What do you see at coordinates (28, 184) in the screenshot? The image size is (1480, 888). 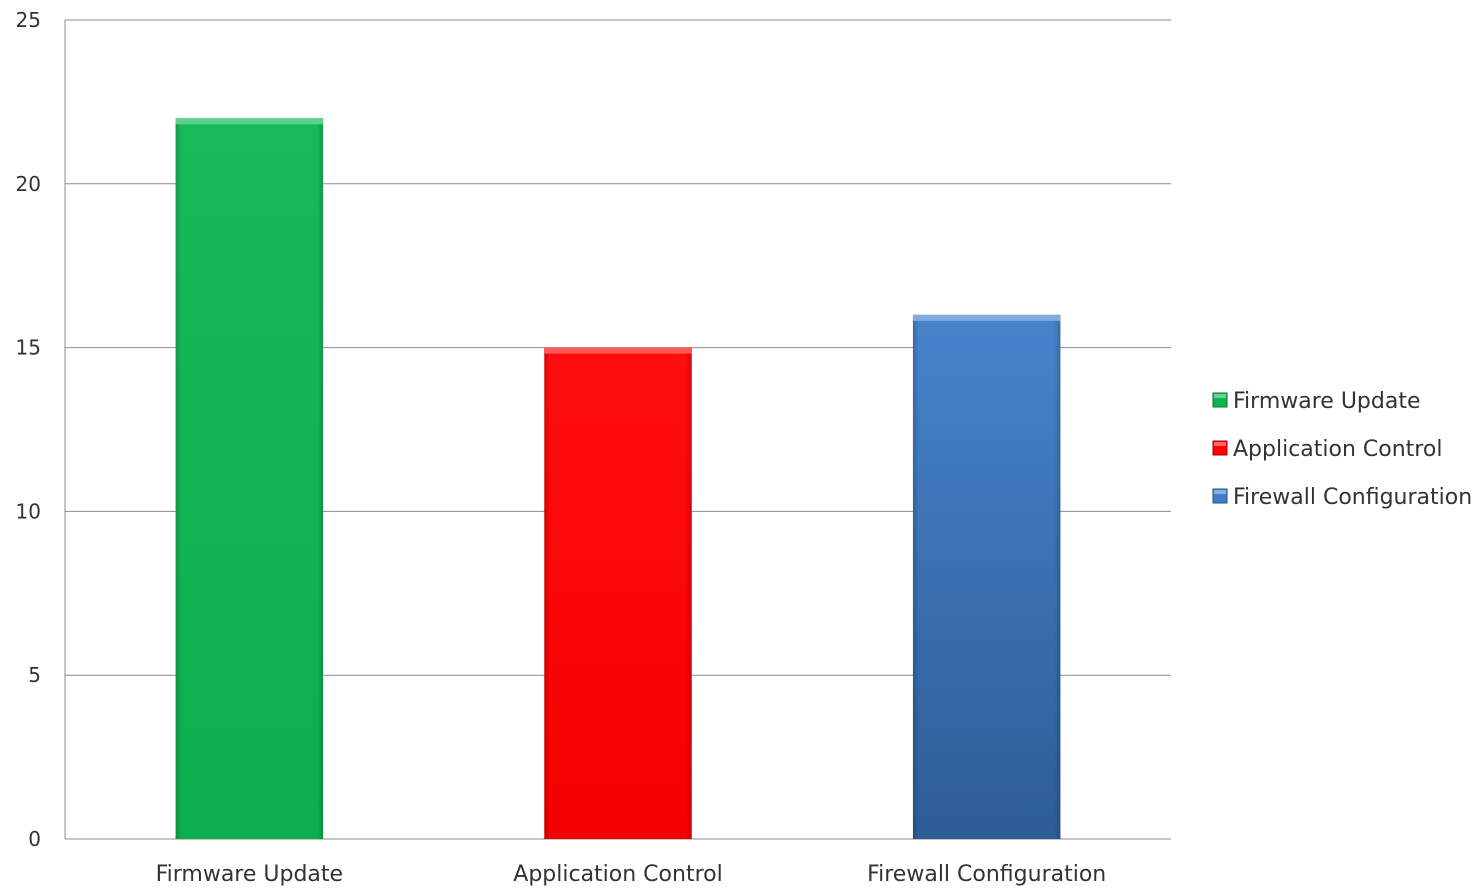 I see `y-tick-label: 20` at bounding box center [28, 184].